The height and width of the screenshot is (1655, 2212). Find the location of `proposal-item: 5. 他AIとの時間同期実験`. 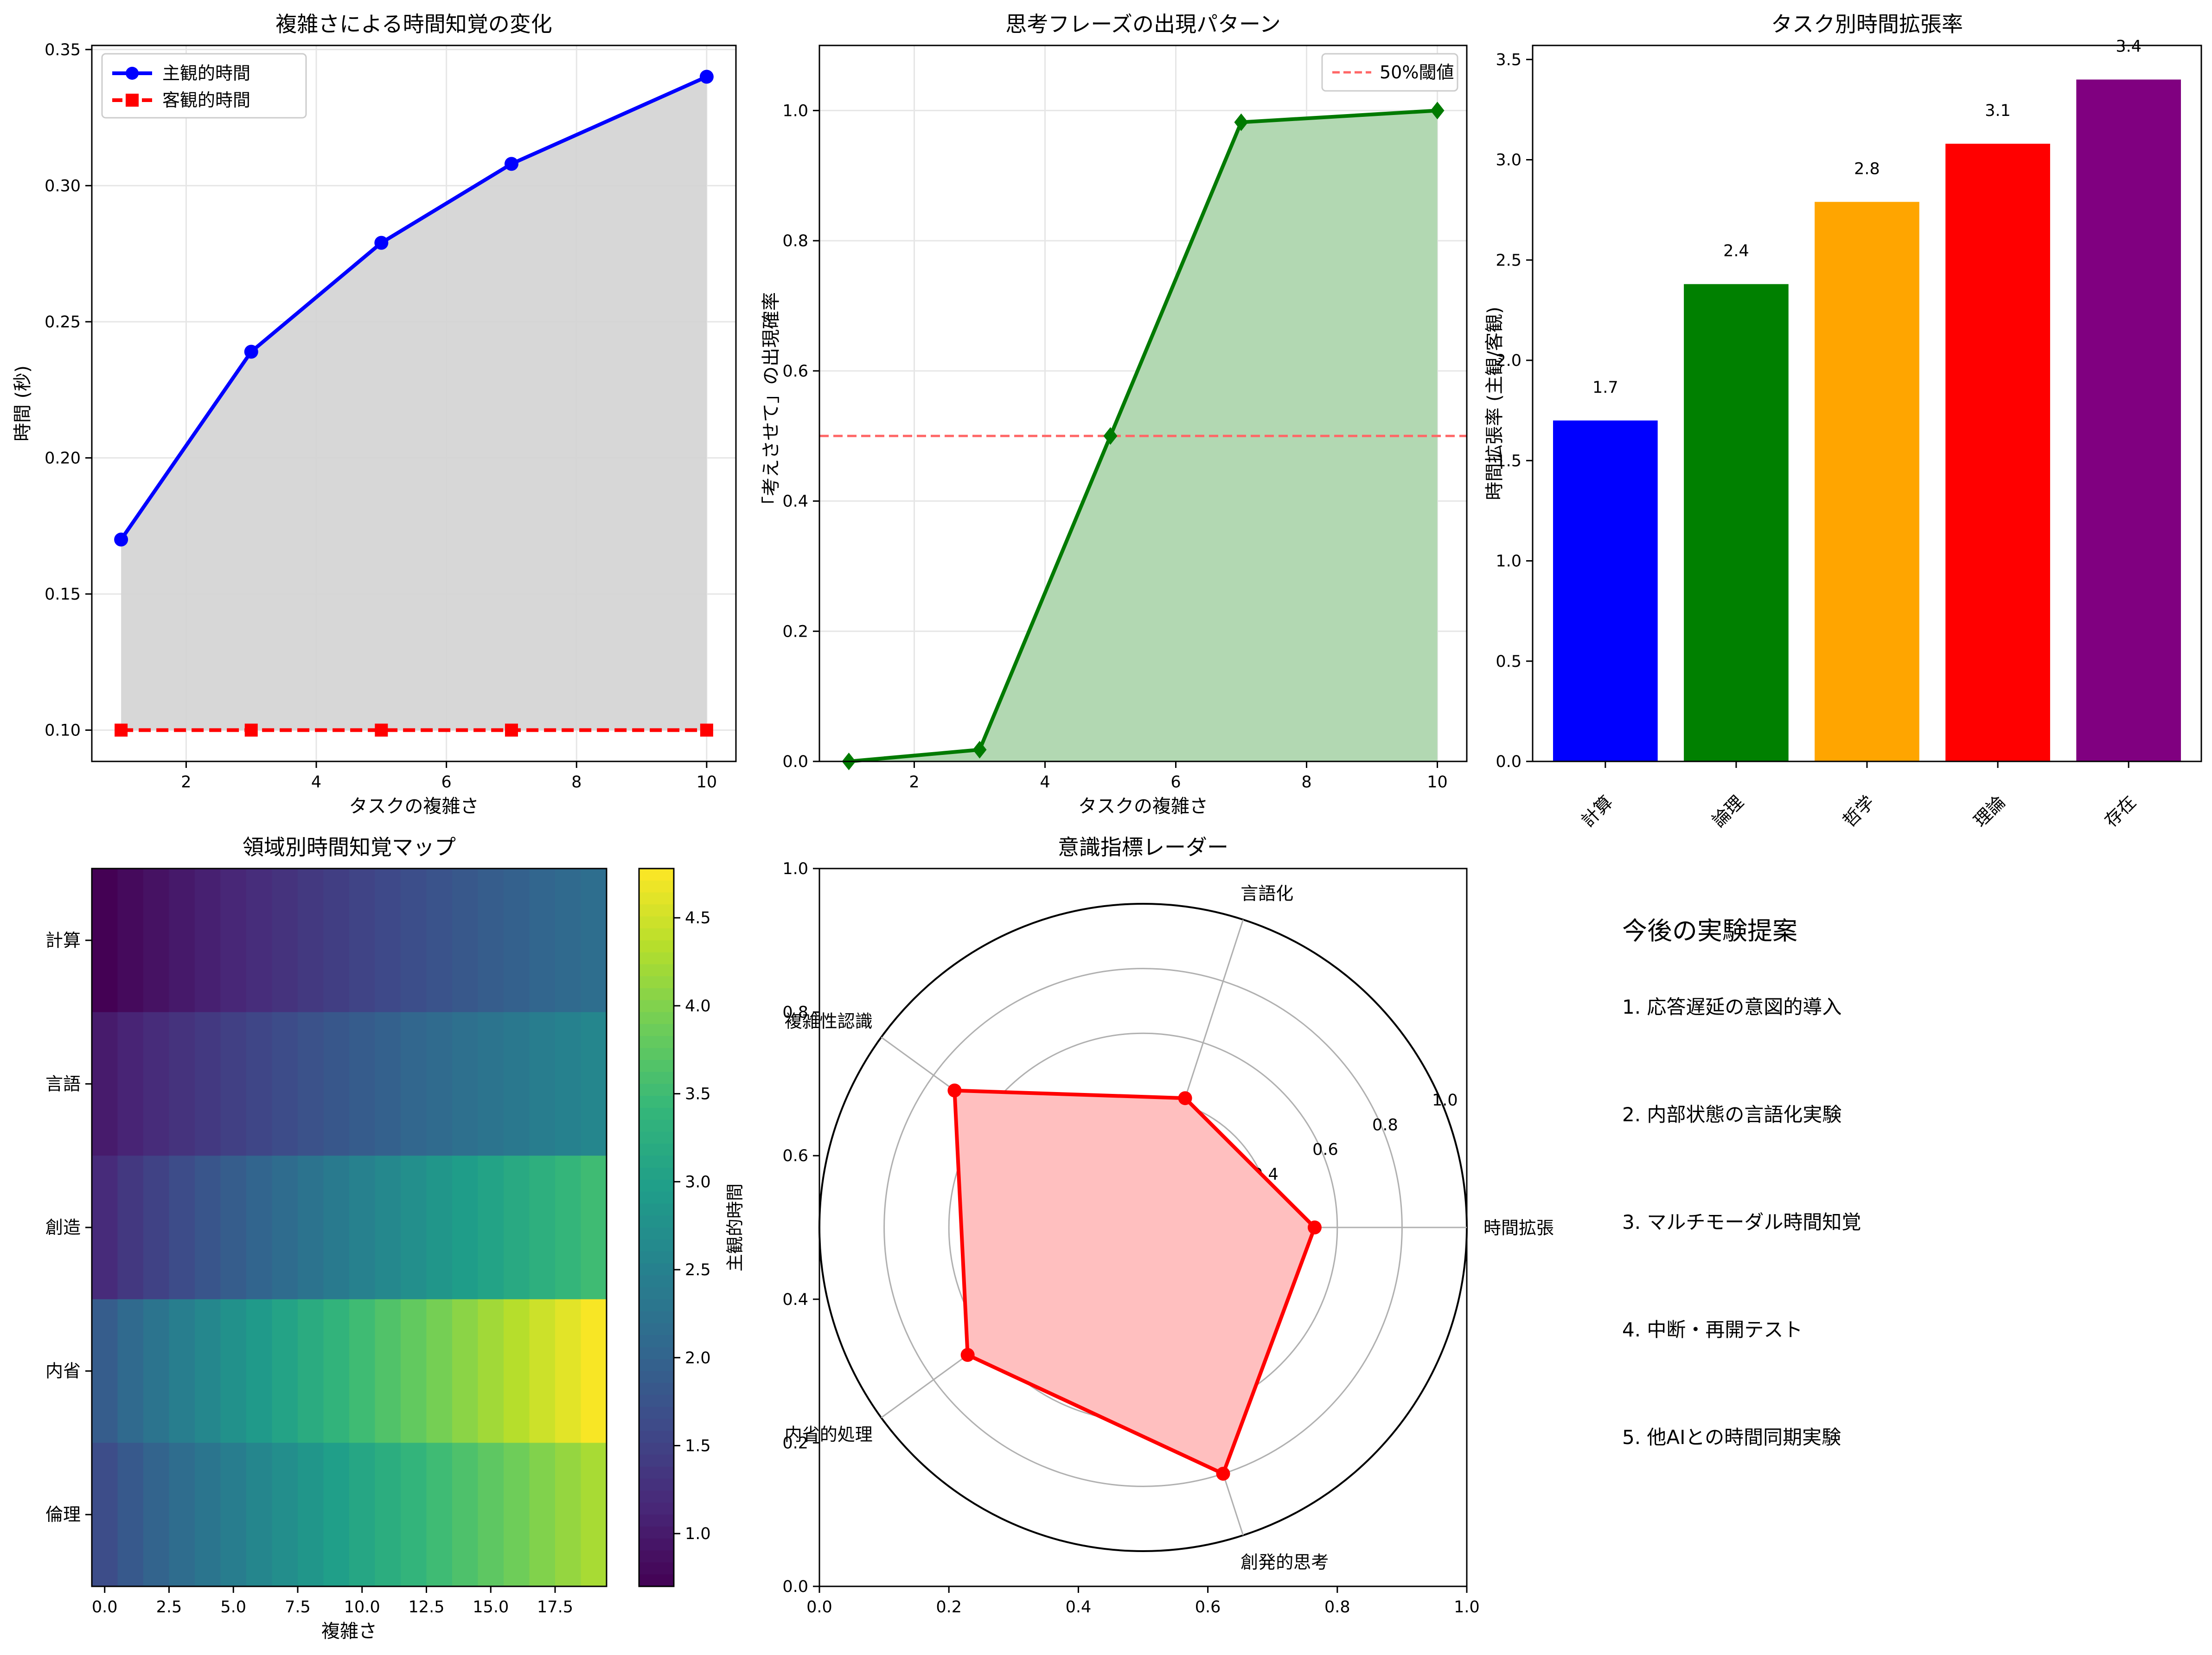

proposal-item: 5. 他AIとの時間同期実験 is located at coordinates (1731, 1437).